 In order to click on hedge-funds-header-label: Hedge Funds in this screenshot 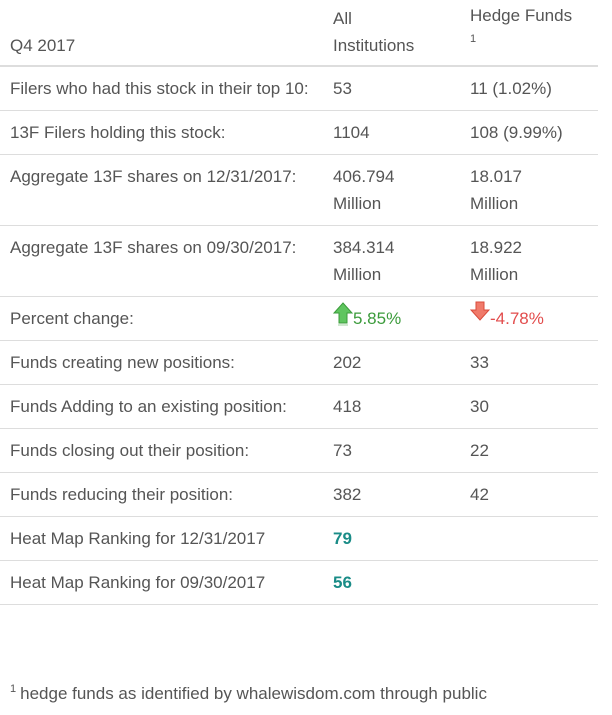, I will do `click(521, 15)`.